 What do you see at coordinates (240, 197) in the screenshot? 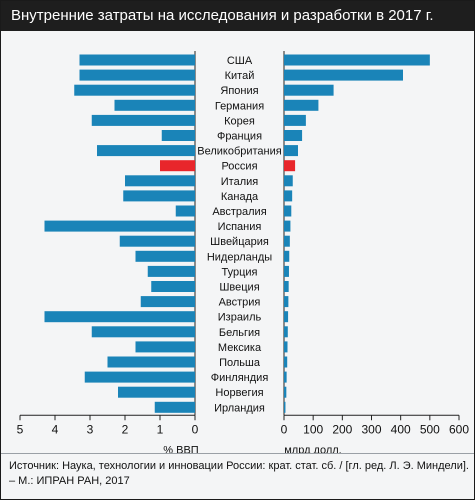
I see `category-label-9: Канада` at bounding box center [240, 197].